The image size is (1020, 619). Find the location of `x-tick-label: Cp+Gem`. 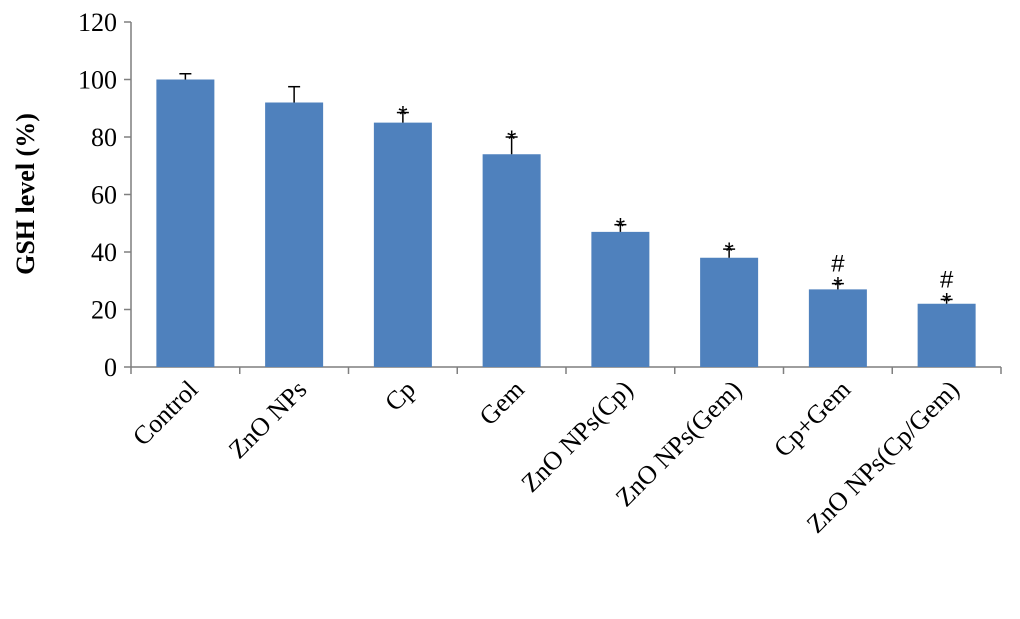

x-tick-label: Cp+Gem is located at coordinates (812, 419).